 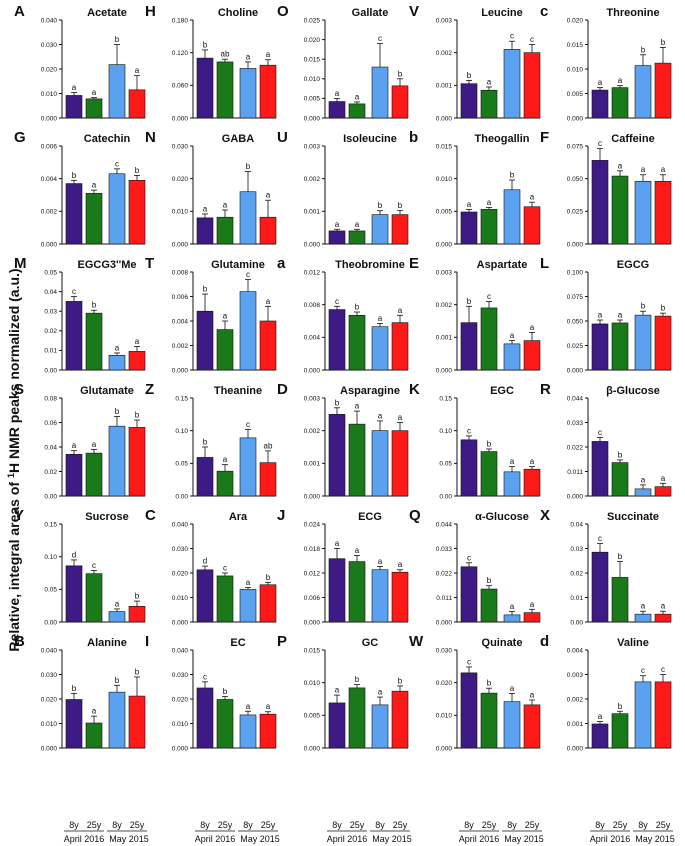 I want to click on y-tick-label: 0.03, so click(x=576, y=549).